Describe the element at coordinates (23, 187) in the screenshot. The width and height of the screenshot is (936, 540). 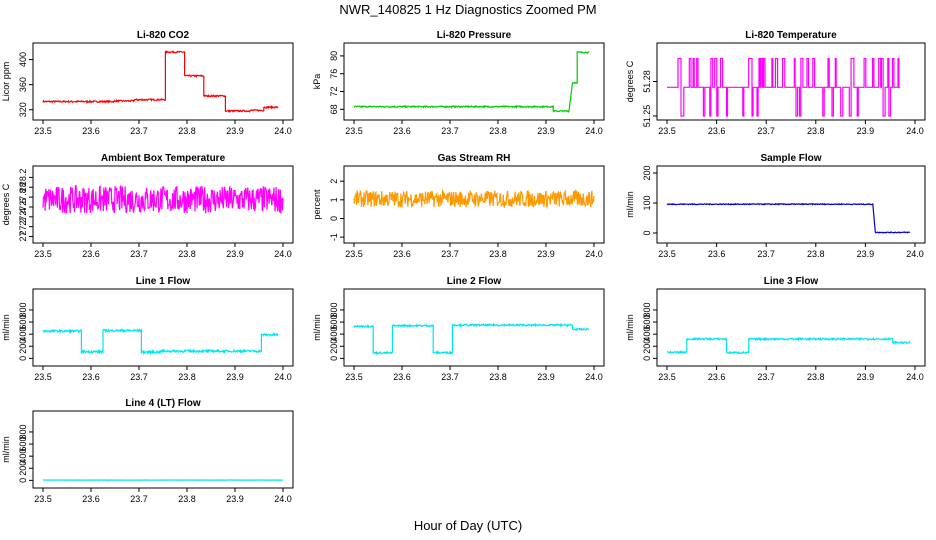
I see `y-tick-label: 28` at that location.